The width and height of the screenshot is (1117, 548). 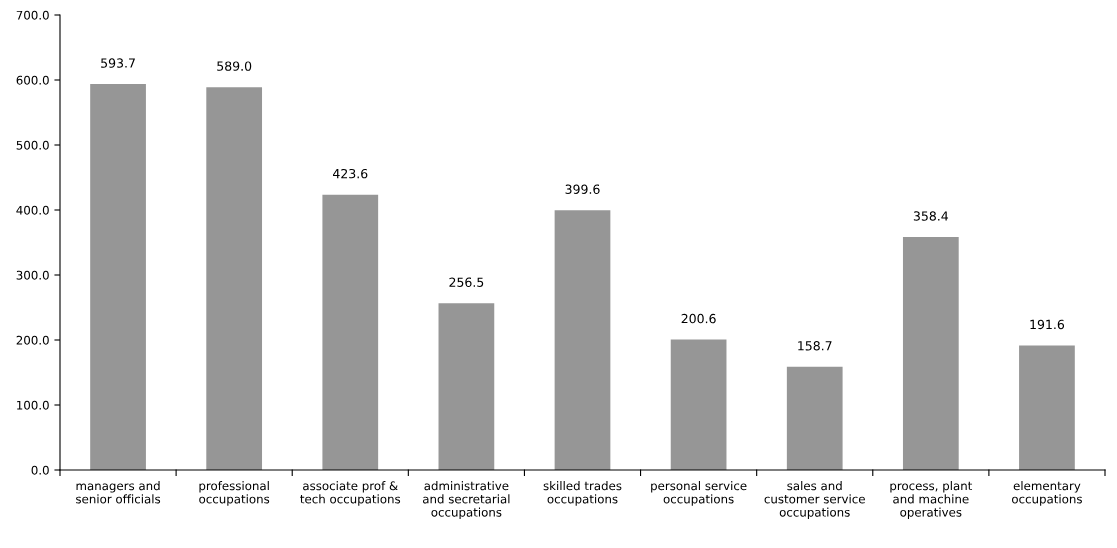 I want to click on y-tick-label: 700.0, so click(x=32, y=15).